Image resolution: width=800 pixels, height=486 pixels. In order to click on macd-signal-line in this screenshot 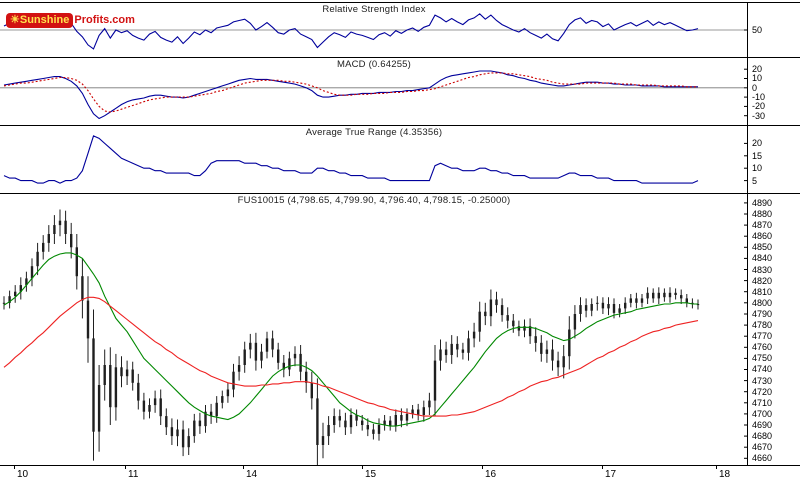, I will do `click(350, 92)`.